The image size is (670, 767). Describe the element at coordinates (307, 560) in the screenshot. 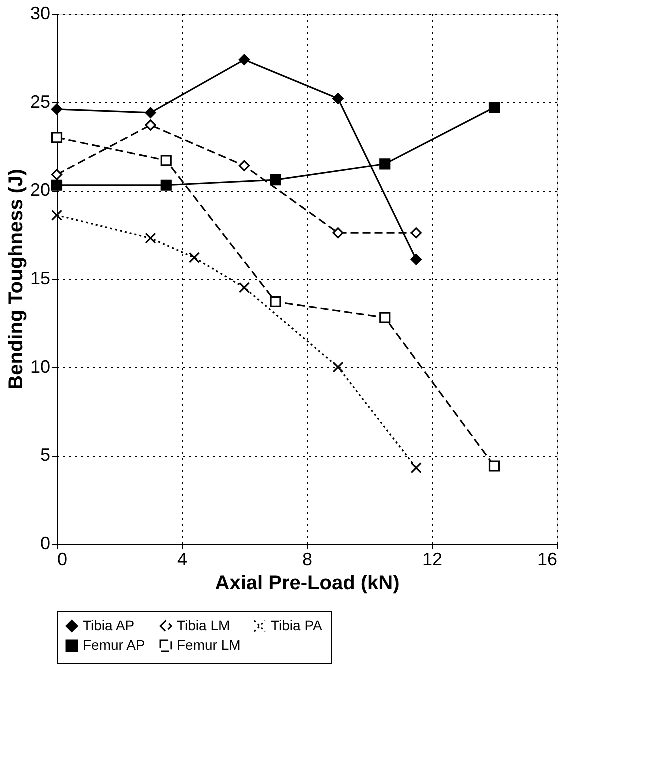

I see `x-tick-label: 8` at that location.